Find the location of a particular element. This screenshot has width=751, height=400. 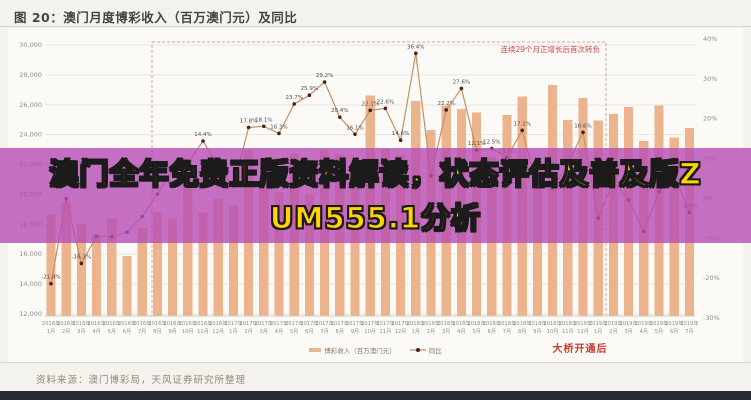

right-axis-tick: -30% is located at coordinates (711, 318).